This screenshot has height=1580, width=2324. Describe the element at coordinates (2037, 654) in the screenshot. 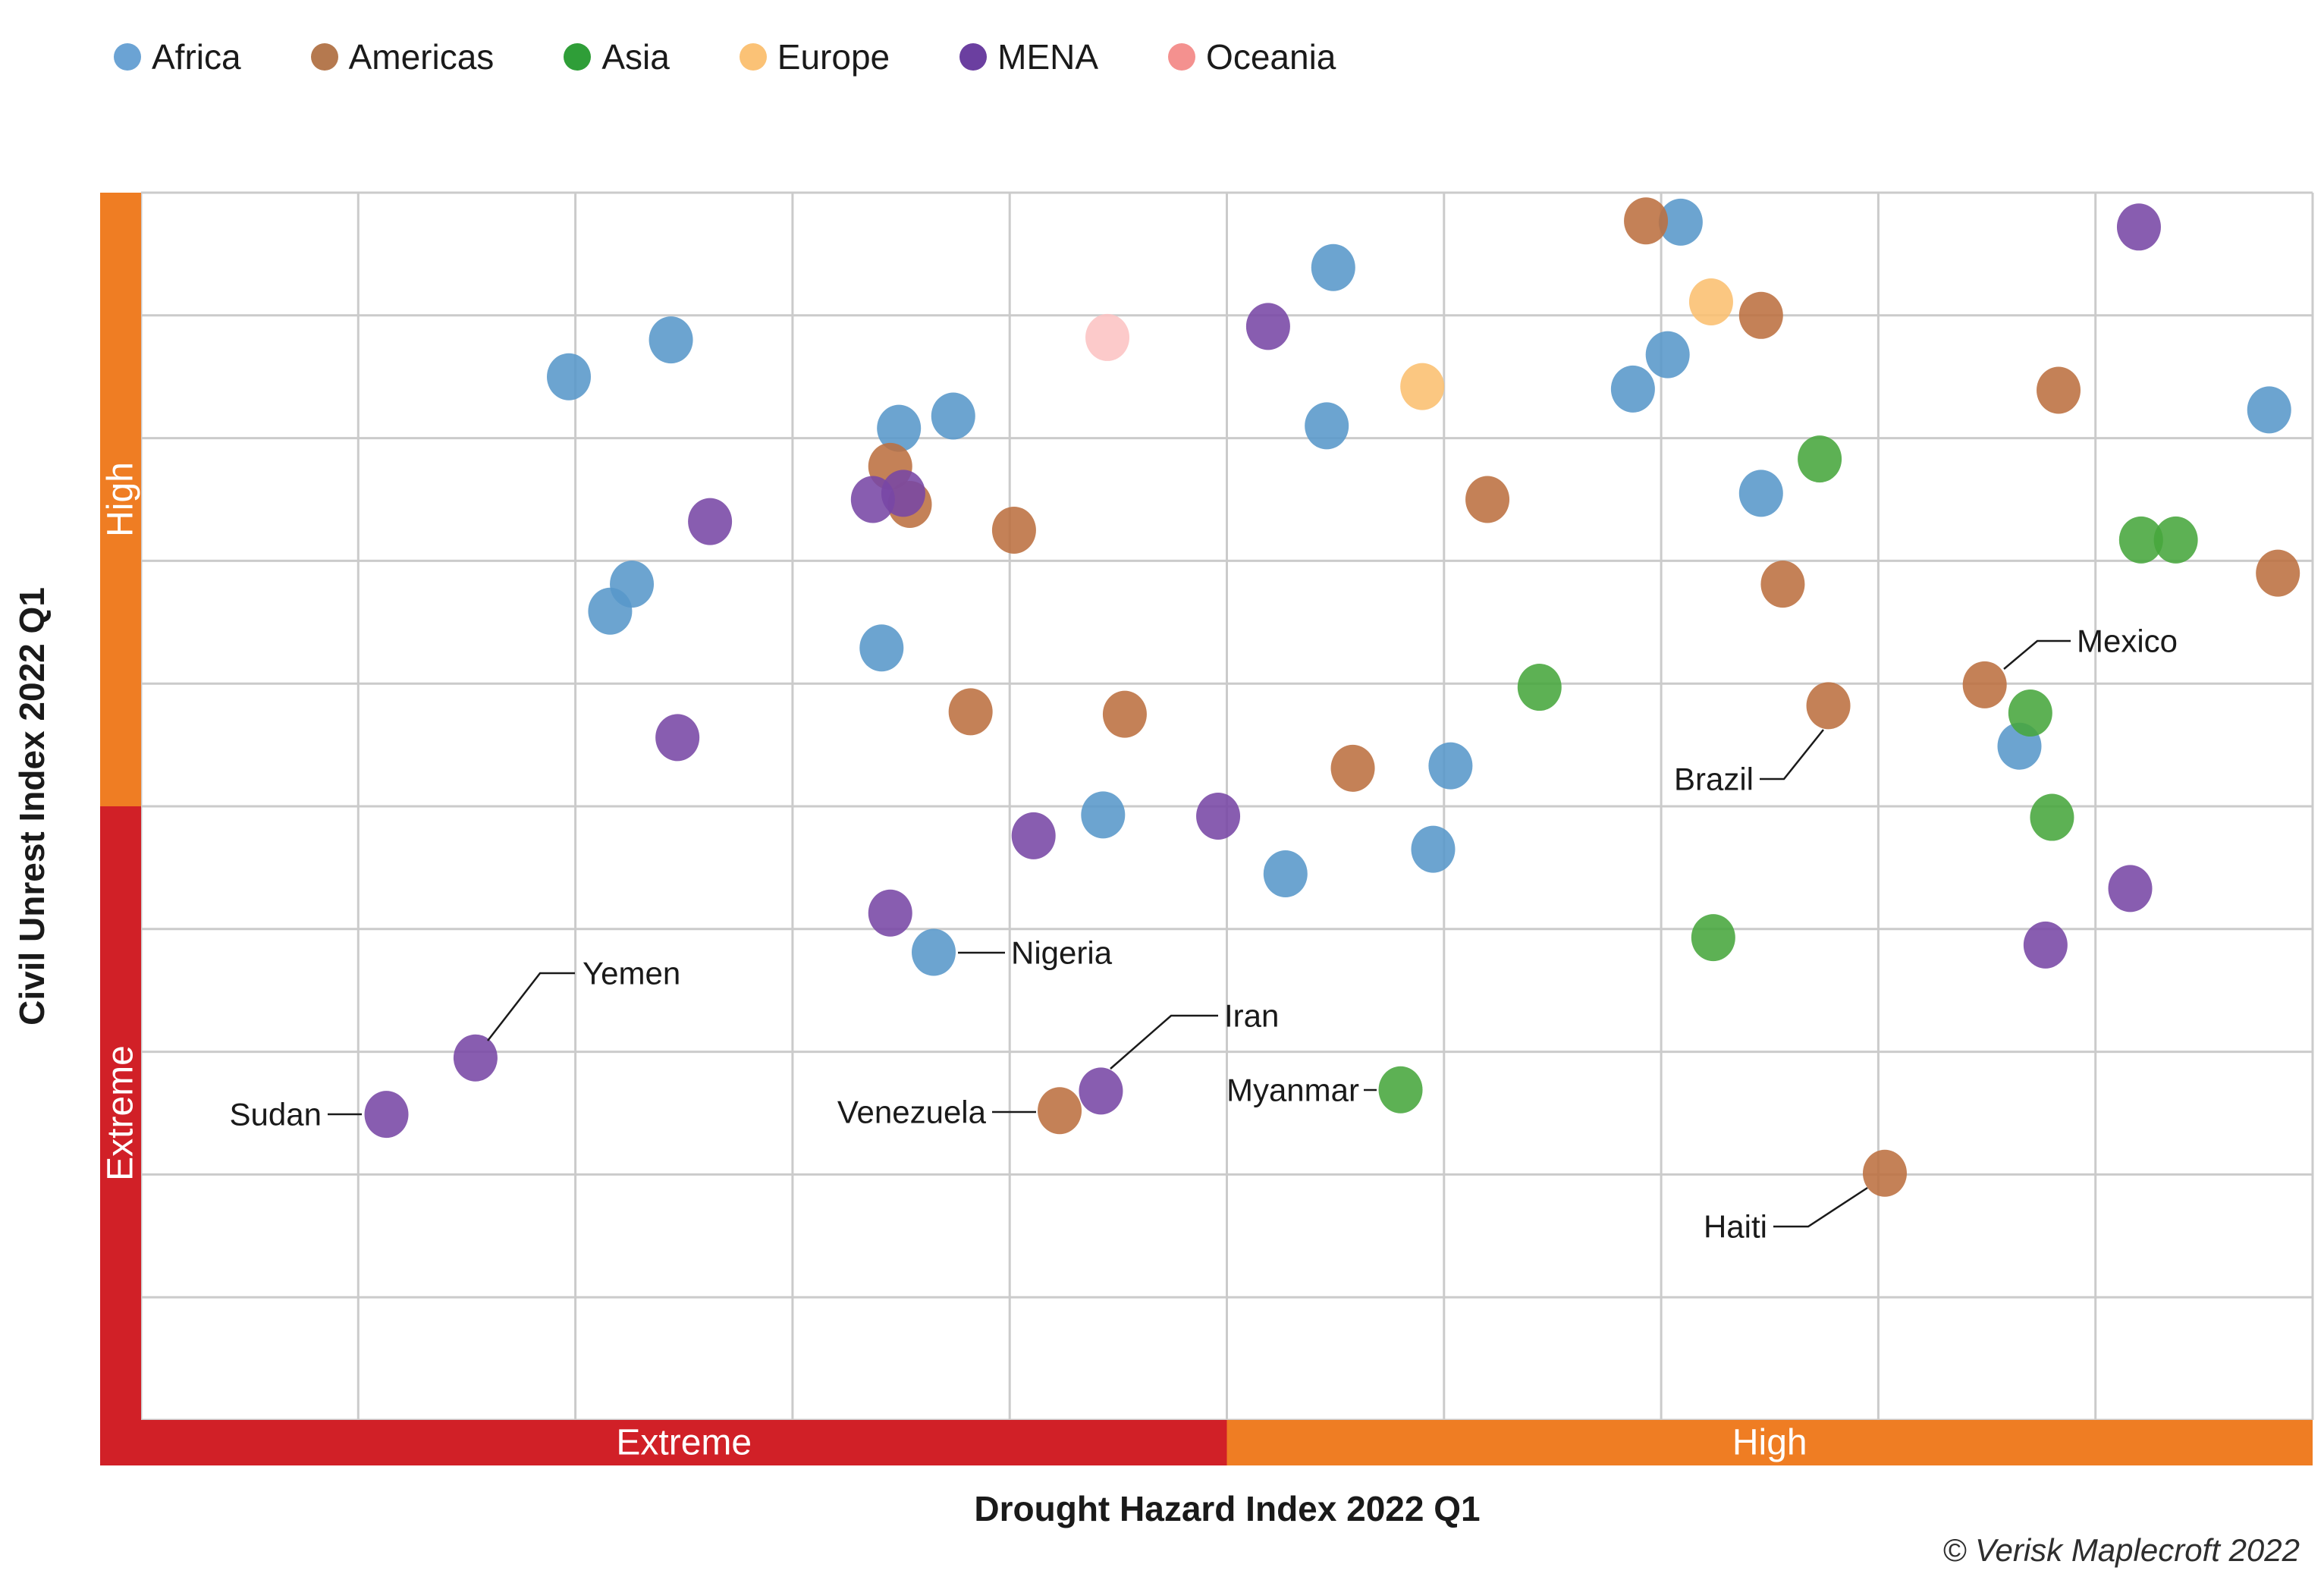

I see `callout-line-mexico` at that location.